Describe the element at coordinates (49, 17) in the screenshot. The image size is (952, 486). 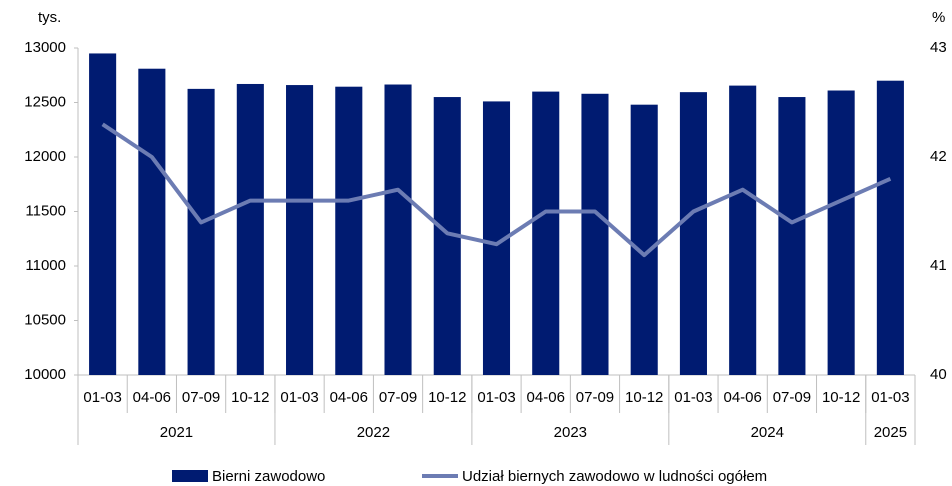
I see `y-axis-label: tys.` at that location.